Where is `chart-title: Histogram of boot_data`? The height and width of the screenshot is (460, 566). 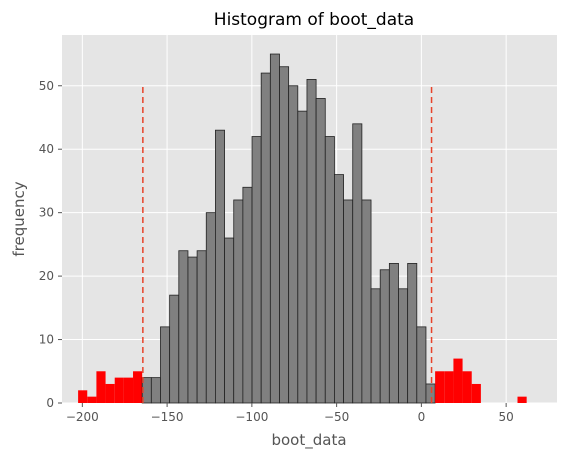 chart-title: Histogram of boot_data is located at coordinates (314, 20).